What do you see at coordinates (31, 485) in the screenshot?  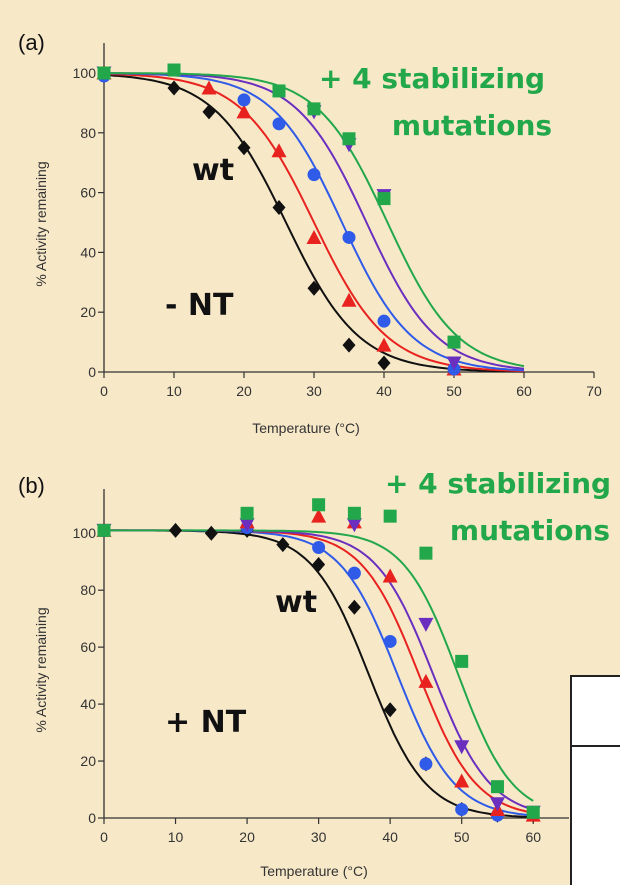 I see `panel-b-label: (b)` at bounding box center [31, 485].